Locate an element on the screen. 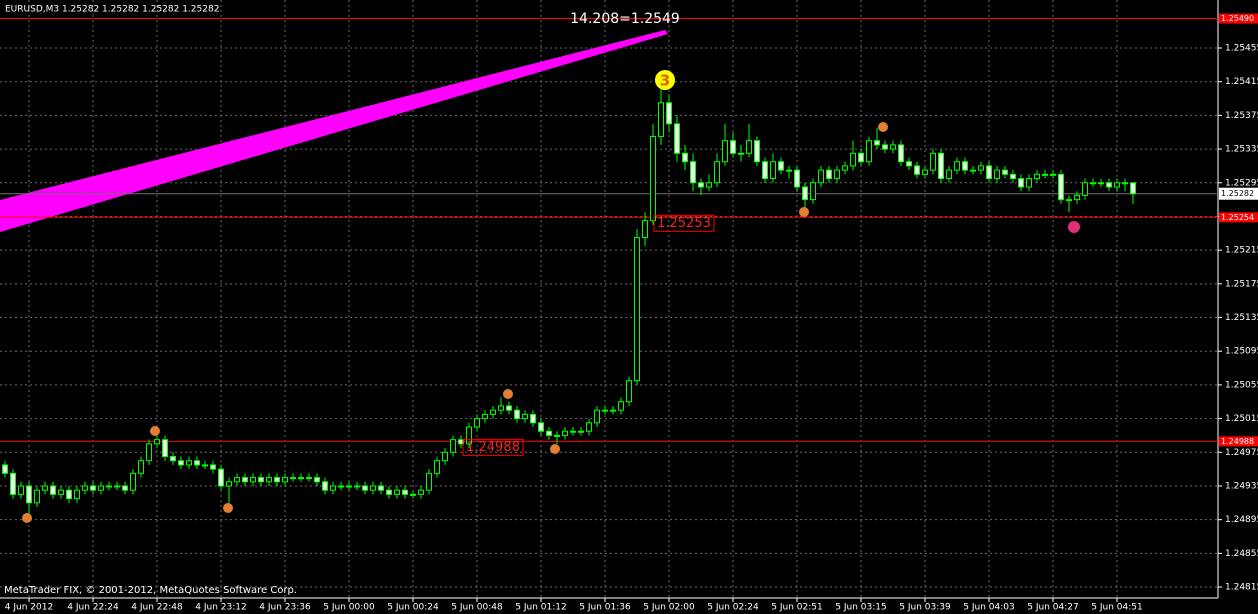  y-tick-label: 1.25015 is located at coordinates (1241, 419).